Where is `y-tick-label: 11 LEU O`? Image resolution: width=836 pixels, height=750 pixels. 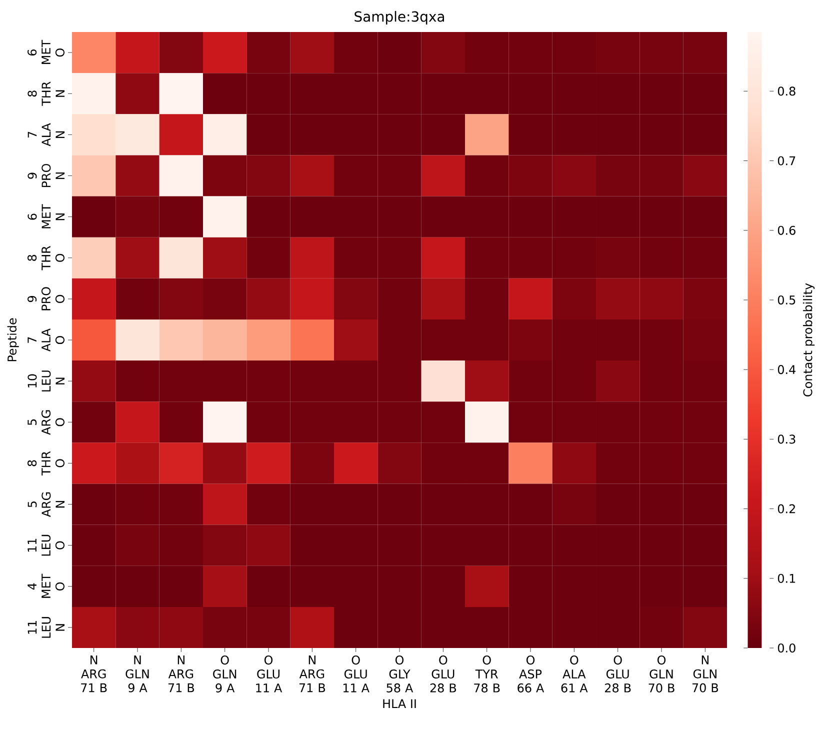
y-tick-label: 11 LEU O is located at coordinates (46, 545).